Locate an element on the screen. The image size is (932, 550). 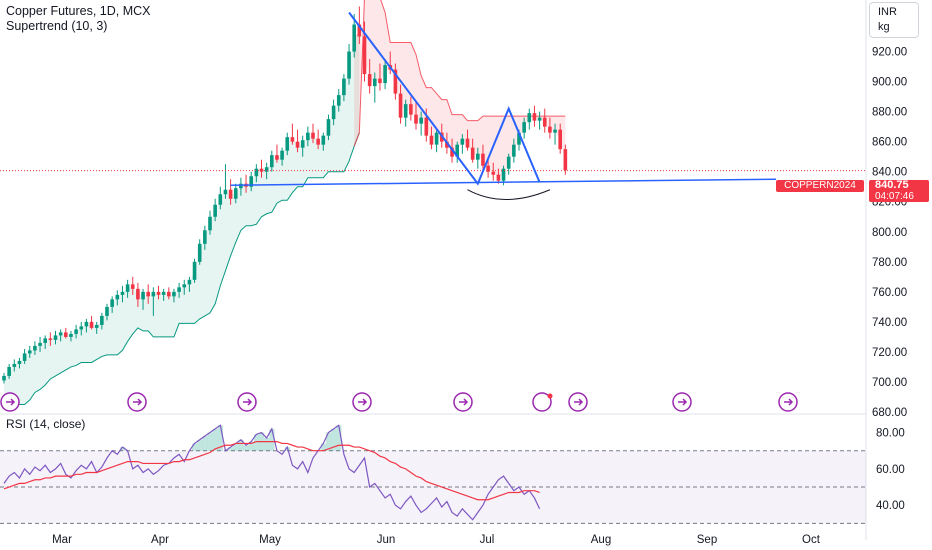
rsi-line is located at coordinates (272, 472).